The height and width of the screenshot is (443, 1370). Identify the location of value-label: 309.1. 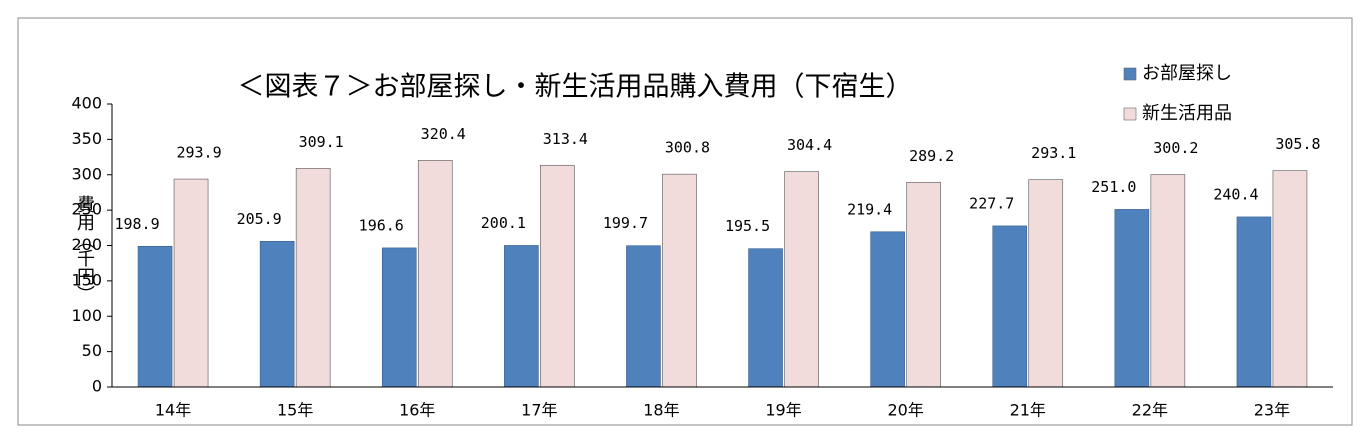
(321, 142).